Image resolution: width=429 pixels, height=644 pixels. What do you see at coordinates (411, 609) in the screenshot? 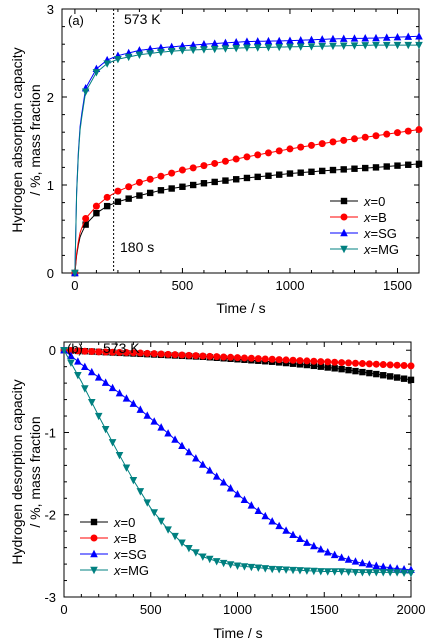
I see `x-tick-label-b: 2000` at bounding box center [411, 609].